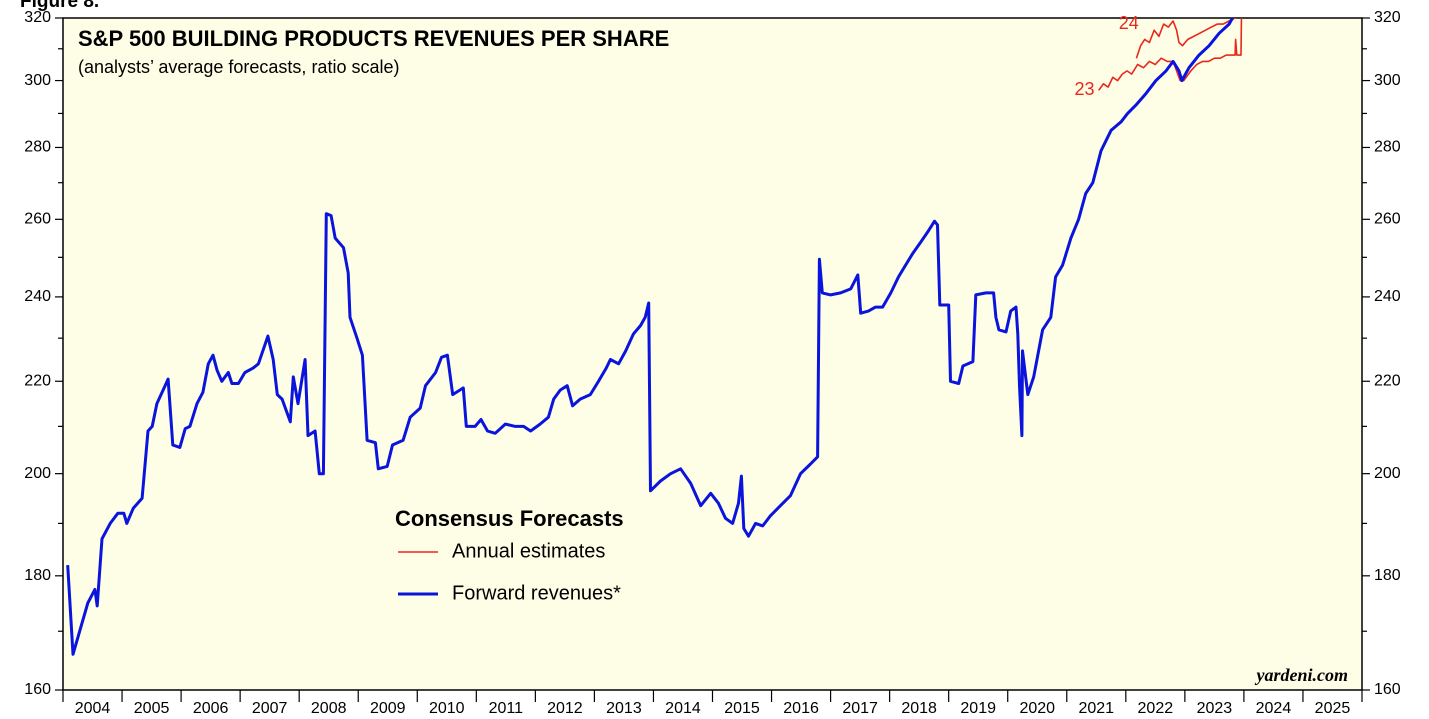 The image size is (1429, 719). Describe the element at coordinates (1387, 575) in the screenshot. I see `y2-tick-label: 180` at that location.